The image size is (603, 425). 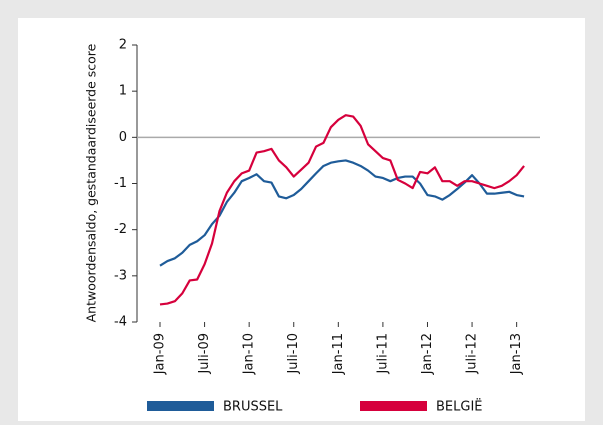 I want to click on y-tick-label: -2, so click(x=120, y=229).